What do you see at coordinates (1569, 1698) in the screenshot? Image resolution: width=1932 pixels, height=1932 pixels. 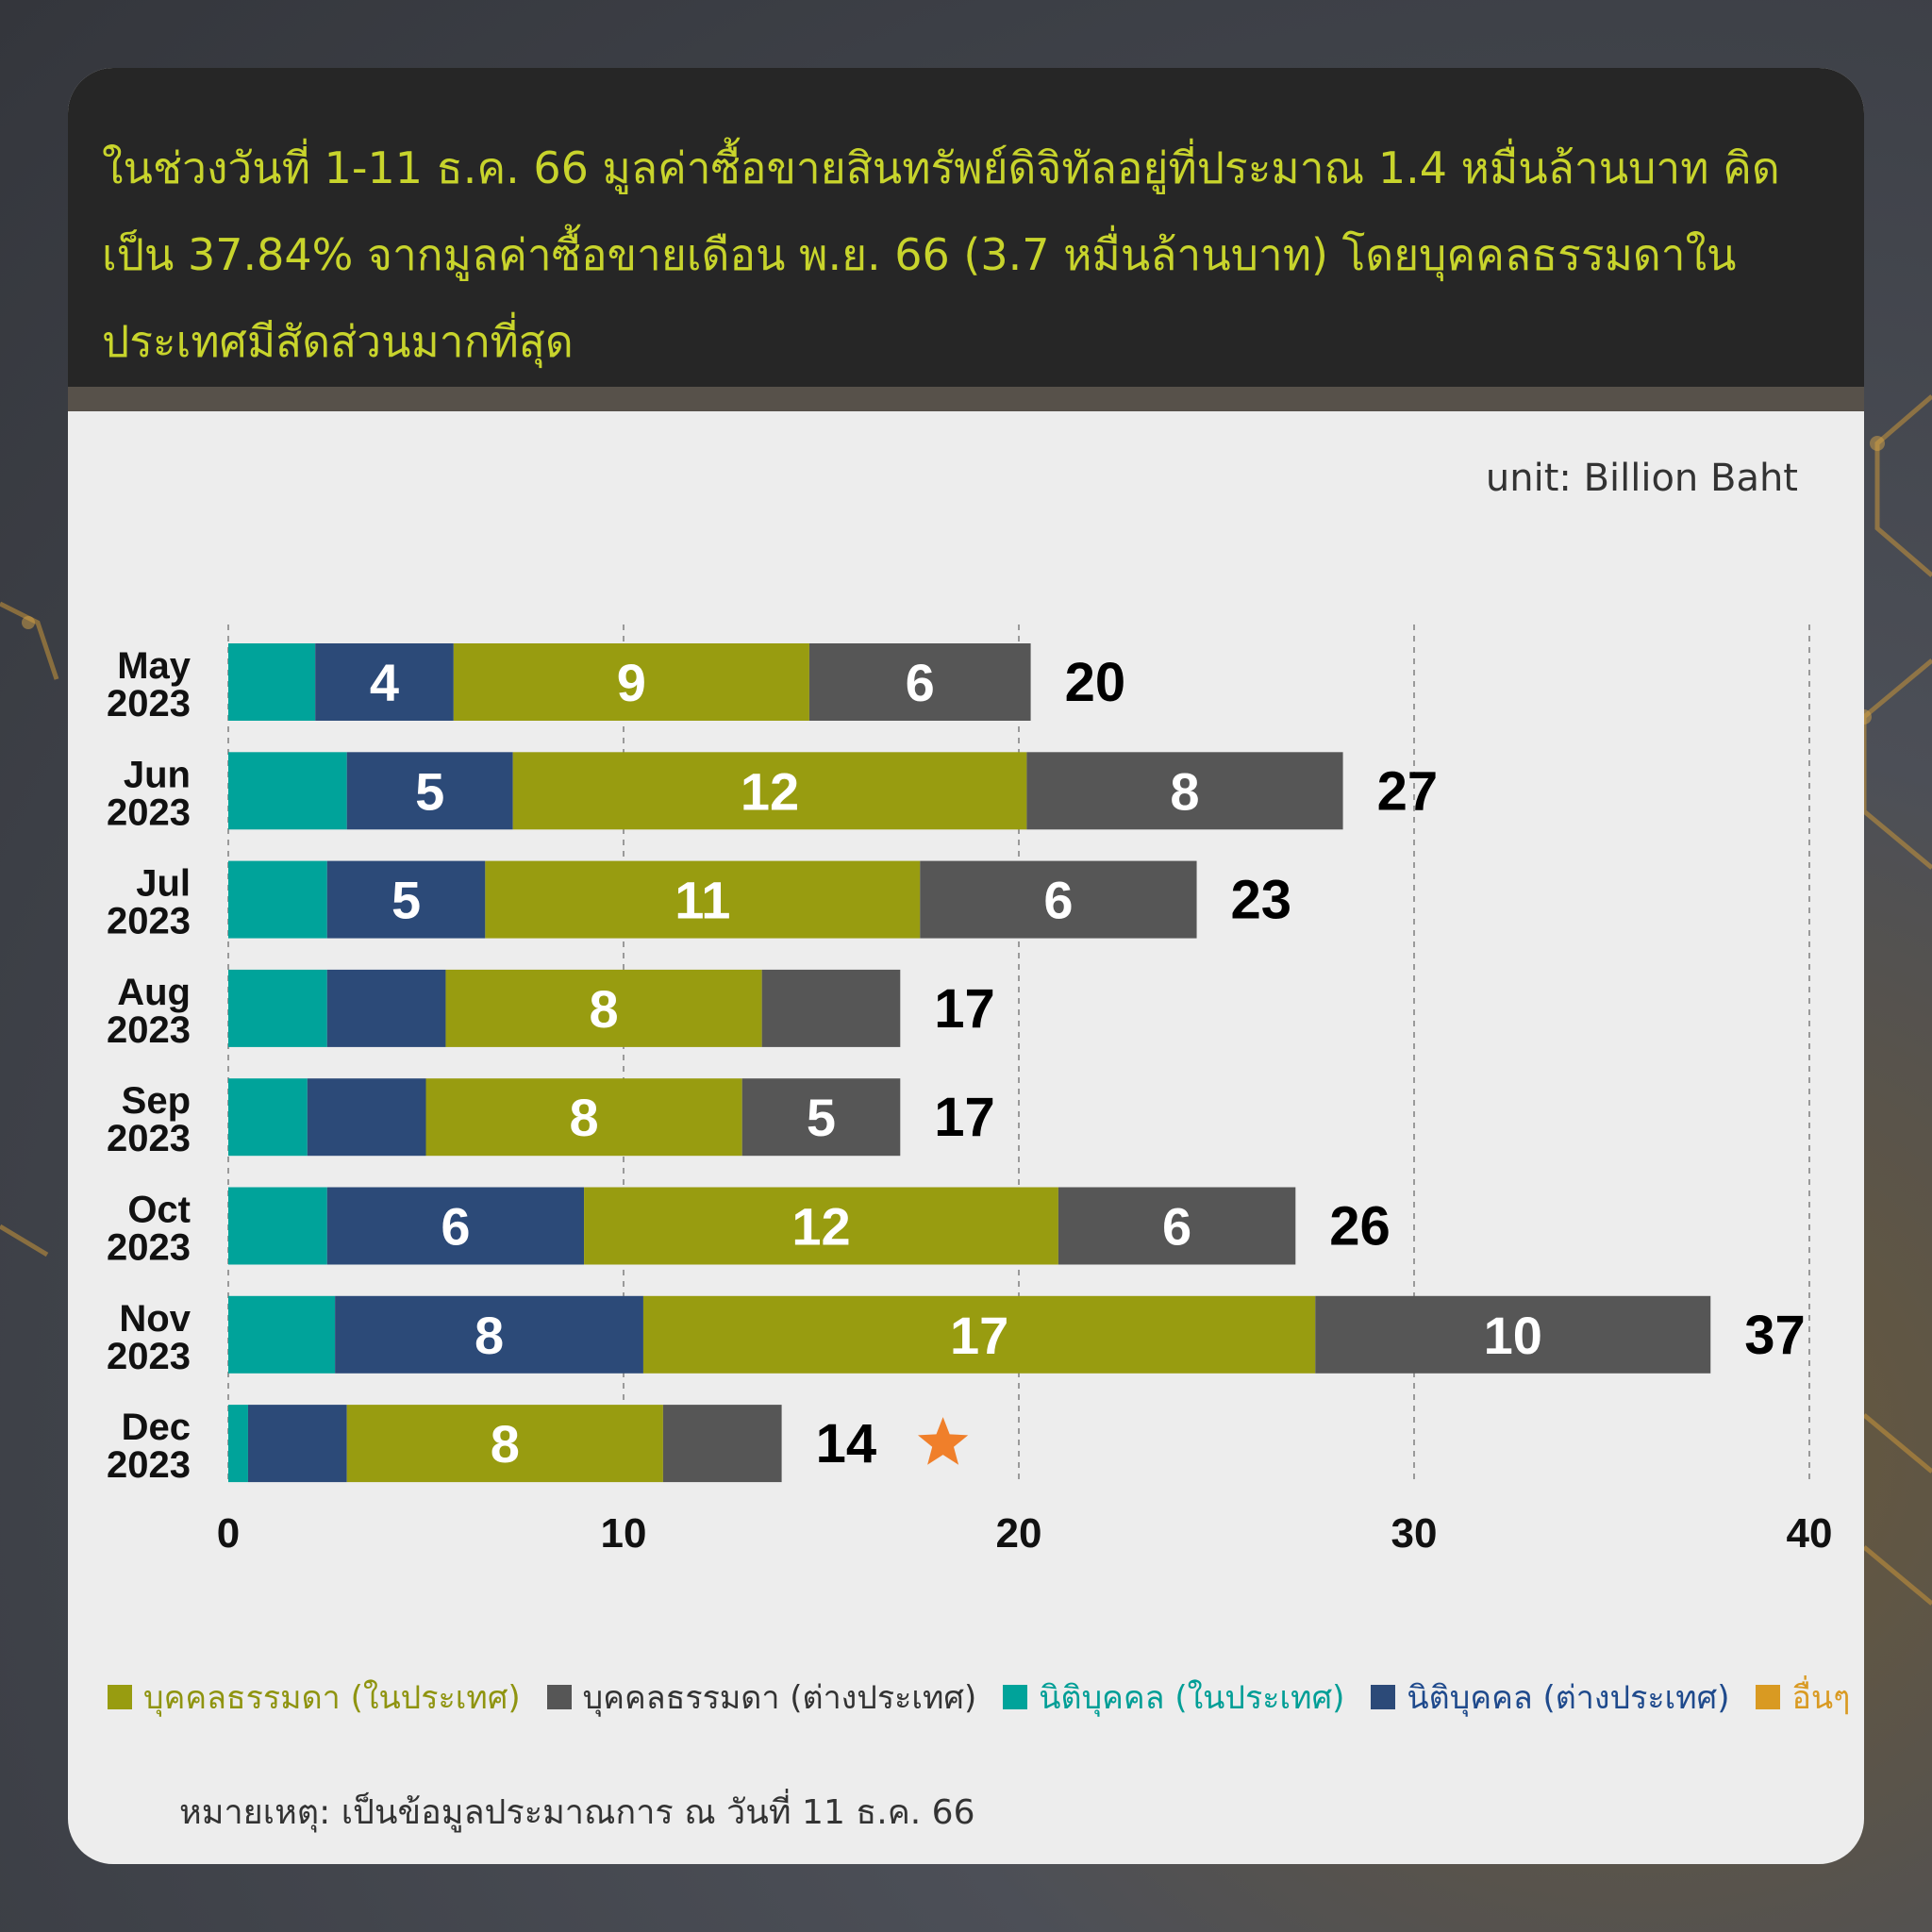 I see `legend-label: นิติบุคคล (ต่างประเทศ)` at bounding box center [1569, 1698].